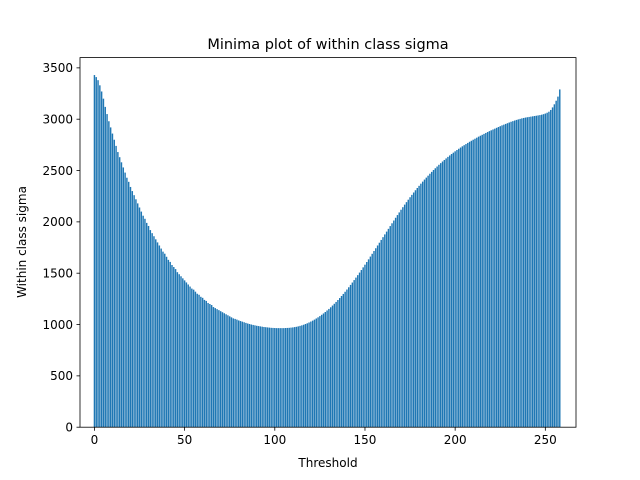  I want to click on y-axis-label: Within class sigma, so click(22, 242).